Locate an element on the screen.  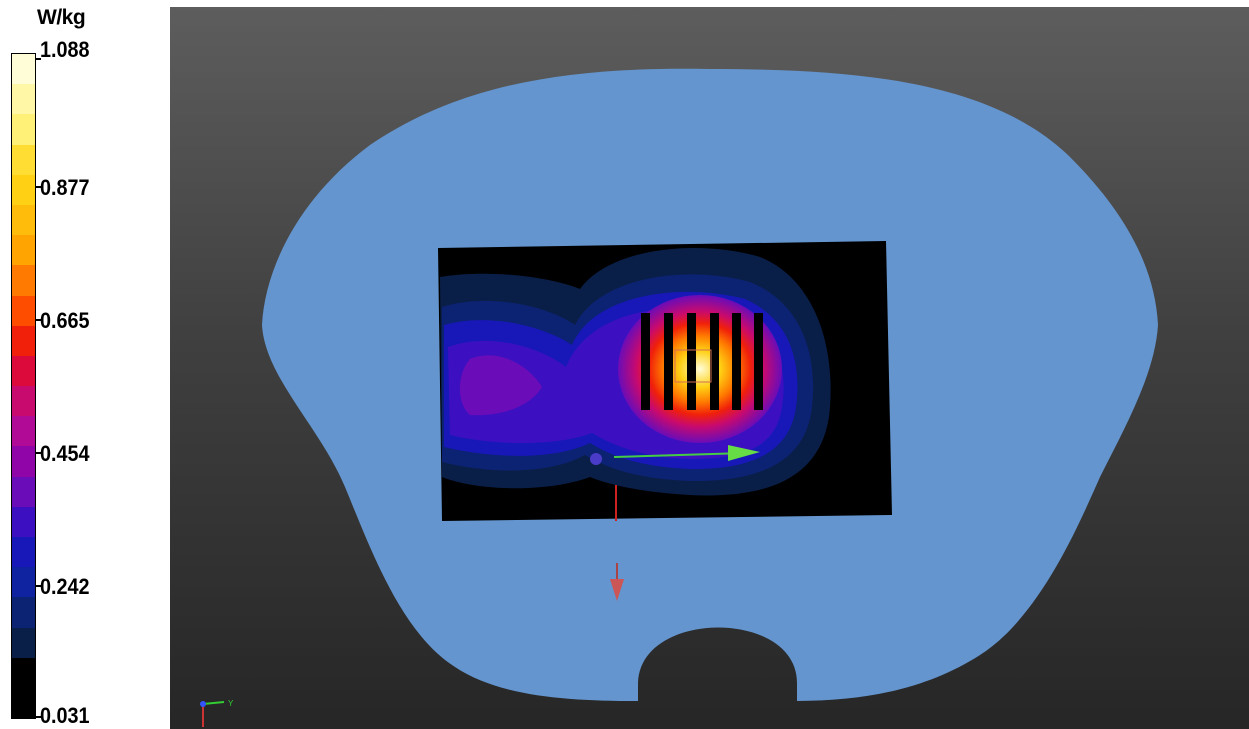
orientation-triad: Y is located at coordinates (217, 713).